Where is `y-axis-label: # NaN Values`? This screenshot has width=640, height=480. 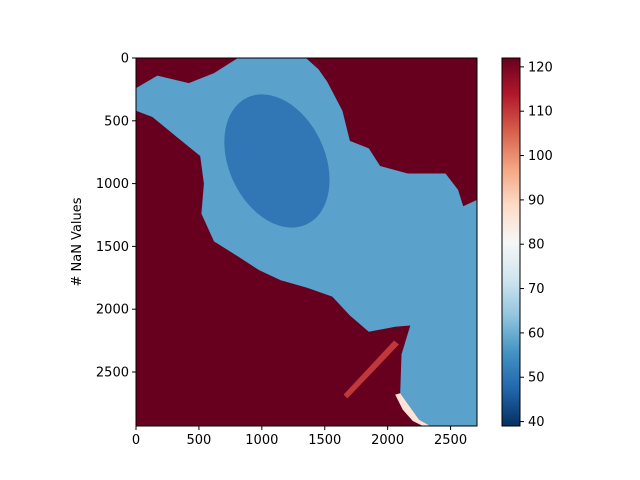
y-axis-label: # NaN Values is located at coordinates (77, 241).